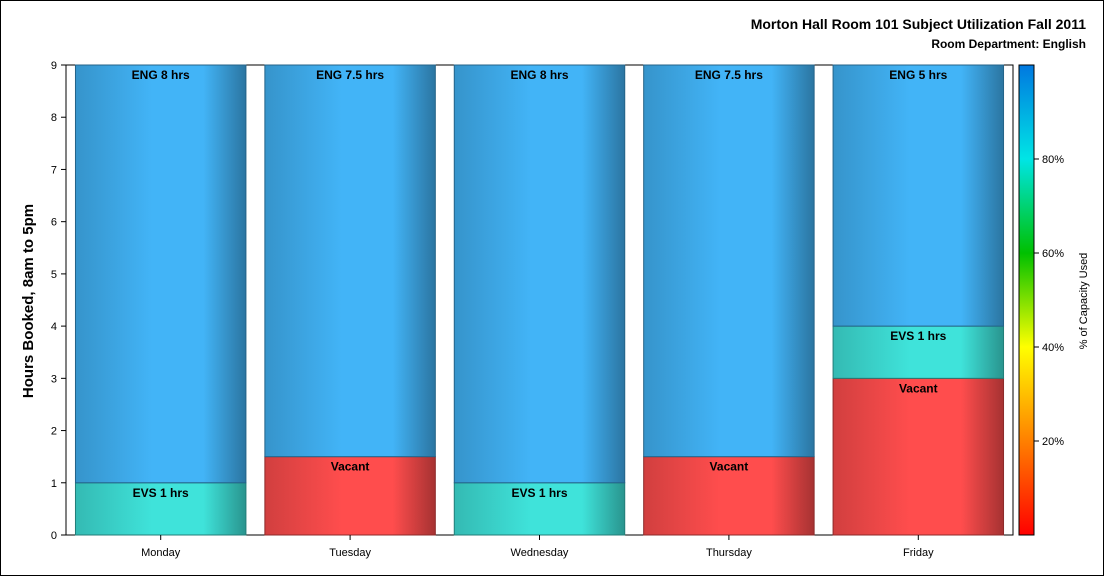 This screenshot has width=1104, height=576. Describe the element at coordinates (54, 170) in the screenshot. I see `y-tick-label: 7` at that location.